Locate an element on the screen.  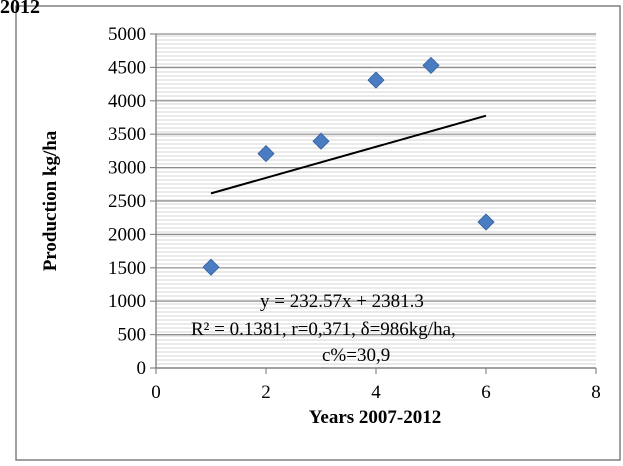
top-cut-label: 2012 is located at coordinates (20, 9).